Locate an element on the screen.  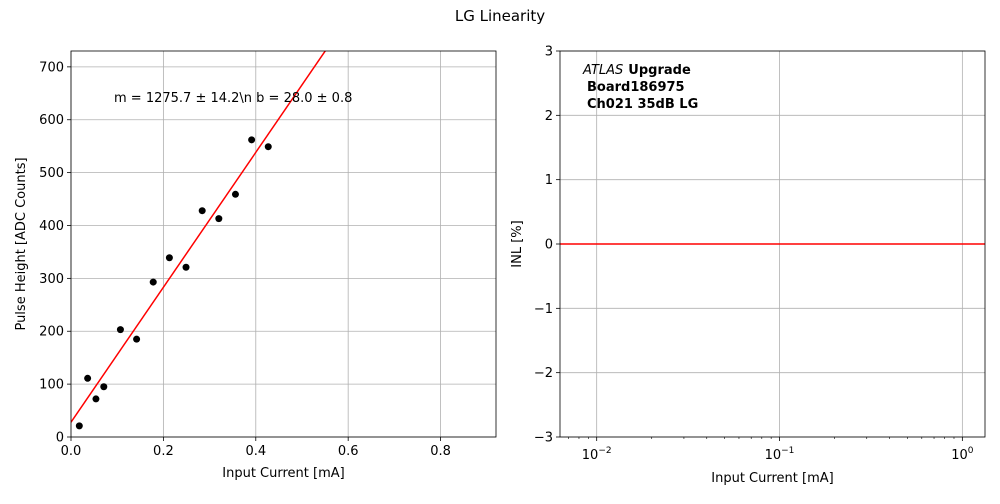
atlas-label-line-1: ATLAS Upgrade is located at coordinates (636, 70).